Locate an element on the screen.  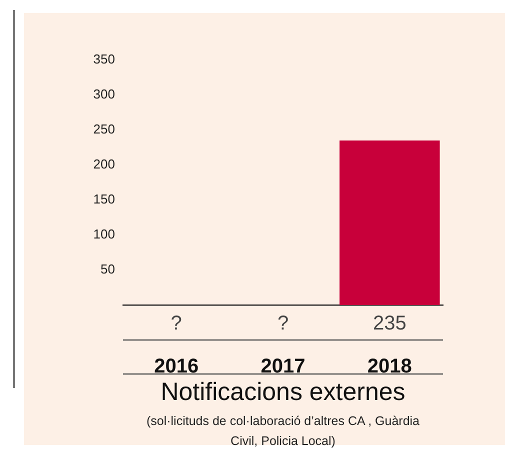
y-tick-label: 150 is located at coordinates (104, 199).